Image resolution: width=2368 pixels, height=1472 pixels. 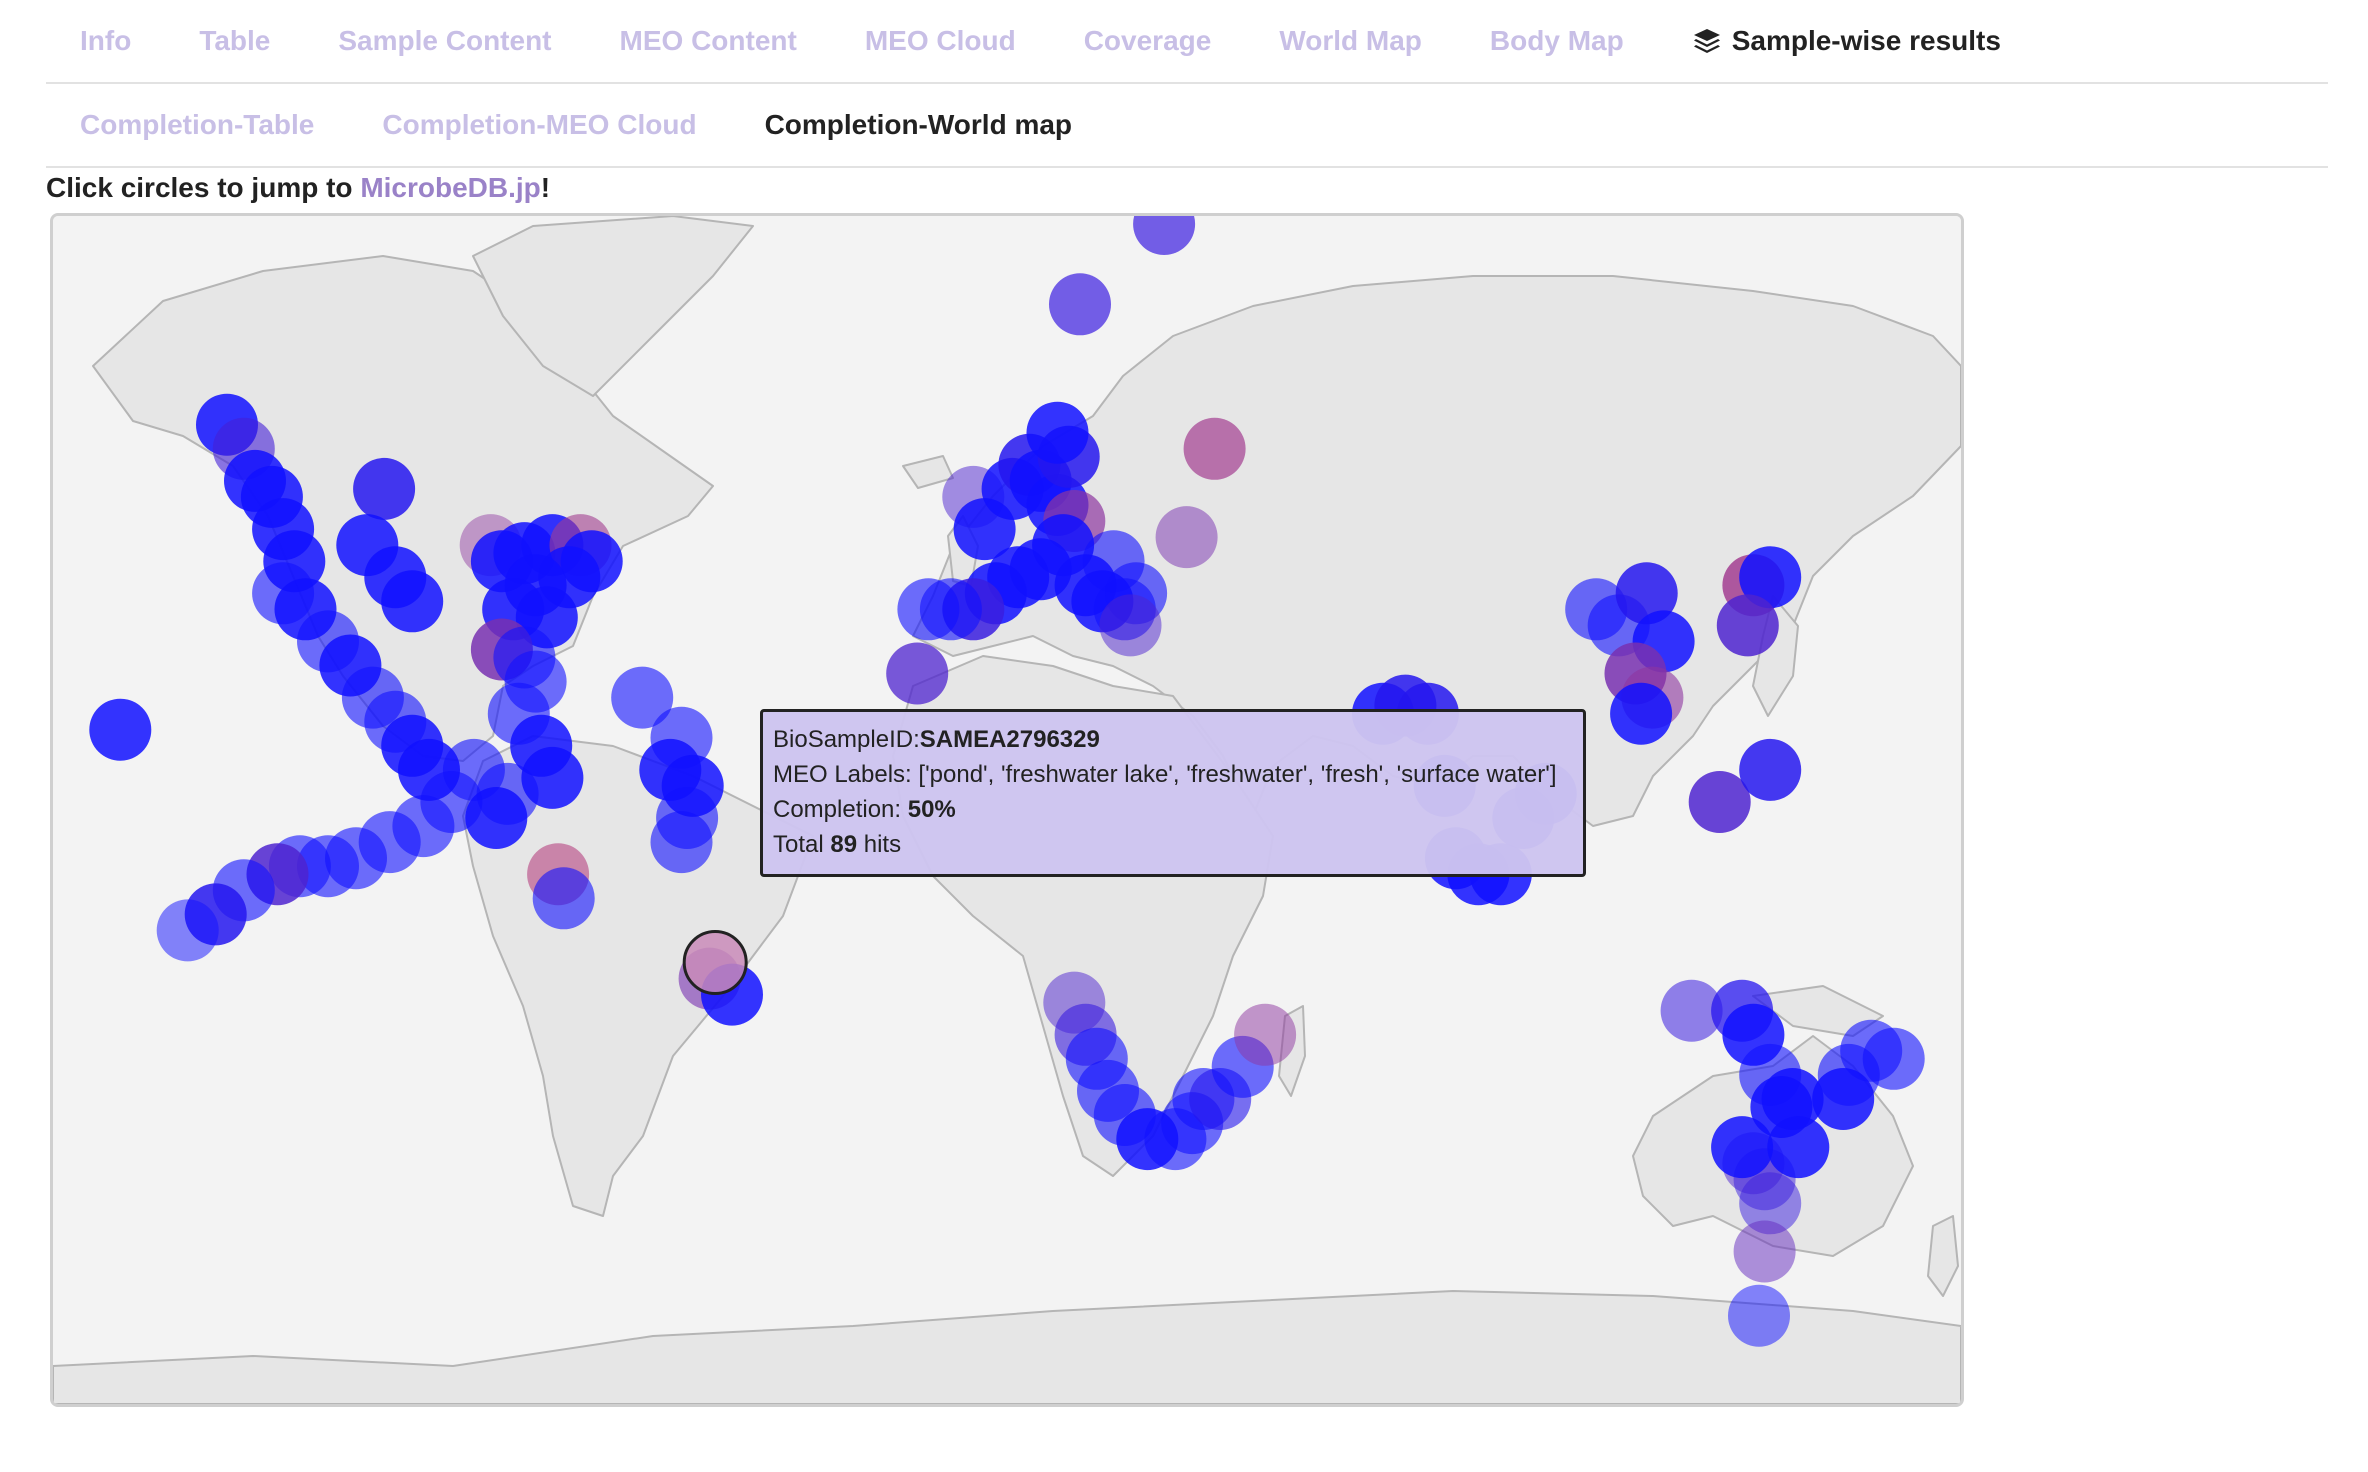 What do you see at coordinates (708, 40) in the screenshot?
I see `tab-meo-content: MEO Content` at bounding box center [708, 40].